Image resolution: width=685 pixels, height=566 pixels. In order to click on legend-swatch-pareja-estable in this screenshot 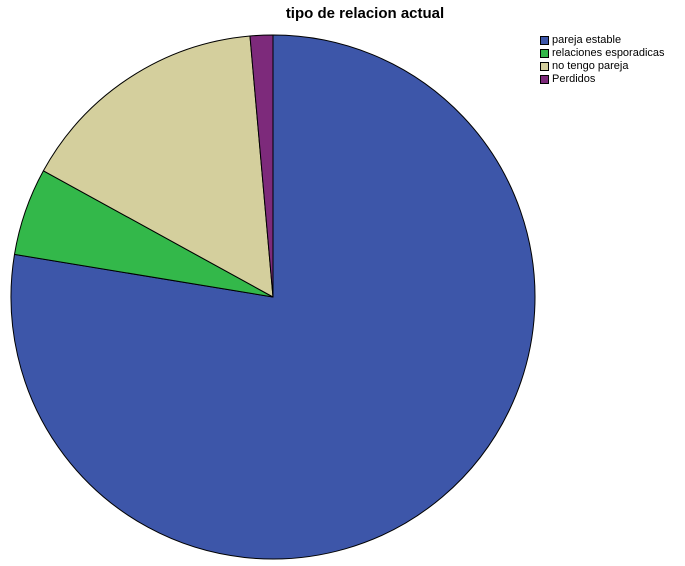, I will do `click(544, 40)`.